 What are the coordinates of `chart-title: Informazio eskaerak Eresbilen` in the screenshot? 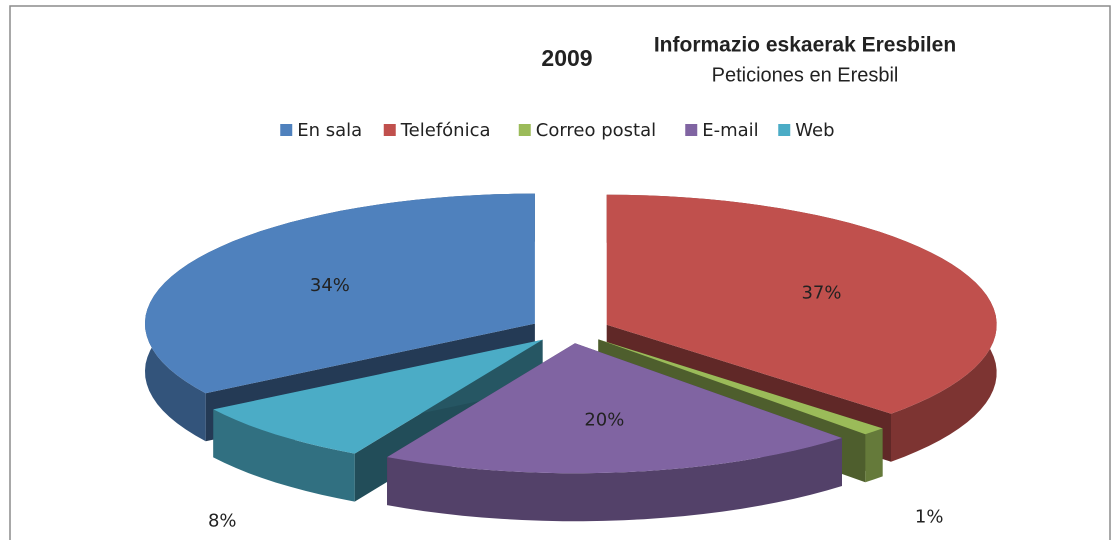 It's located at (805, 45).